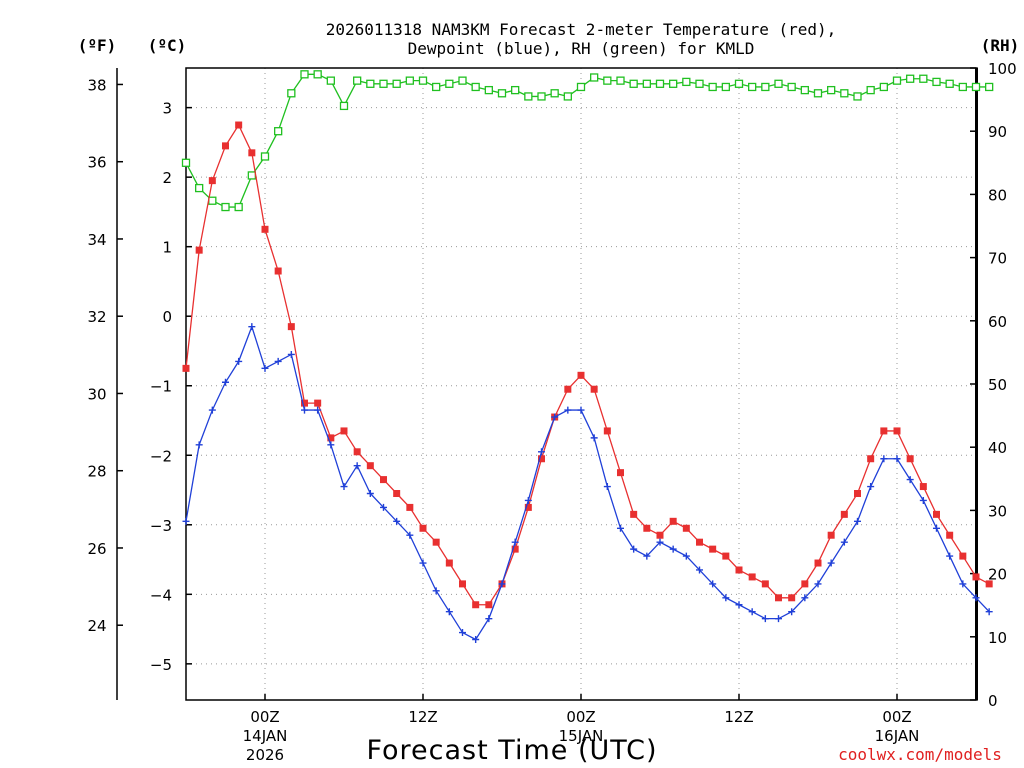  What do you see at coordinates (105, 355) in the screenshot?
I see `fahrenheit-tick-labels: 24 26 28 30 32 34 36 38` at bounding box center [105, 355].